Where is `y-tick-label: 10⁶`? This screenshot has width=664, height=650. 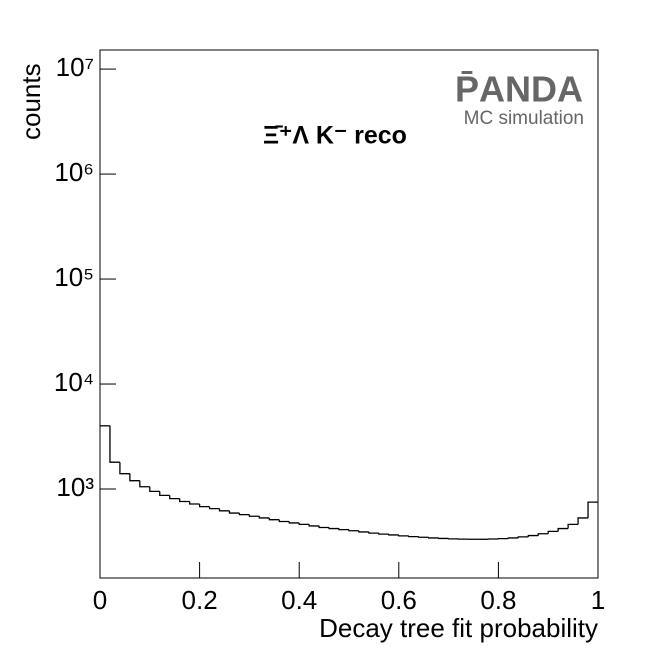 y-tick-label: 10⁶ is located at coordinates (74, 172).